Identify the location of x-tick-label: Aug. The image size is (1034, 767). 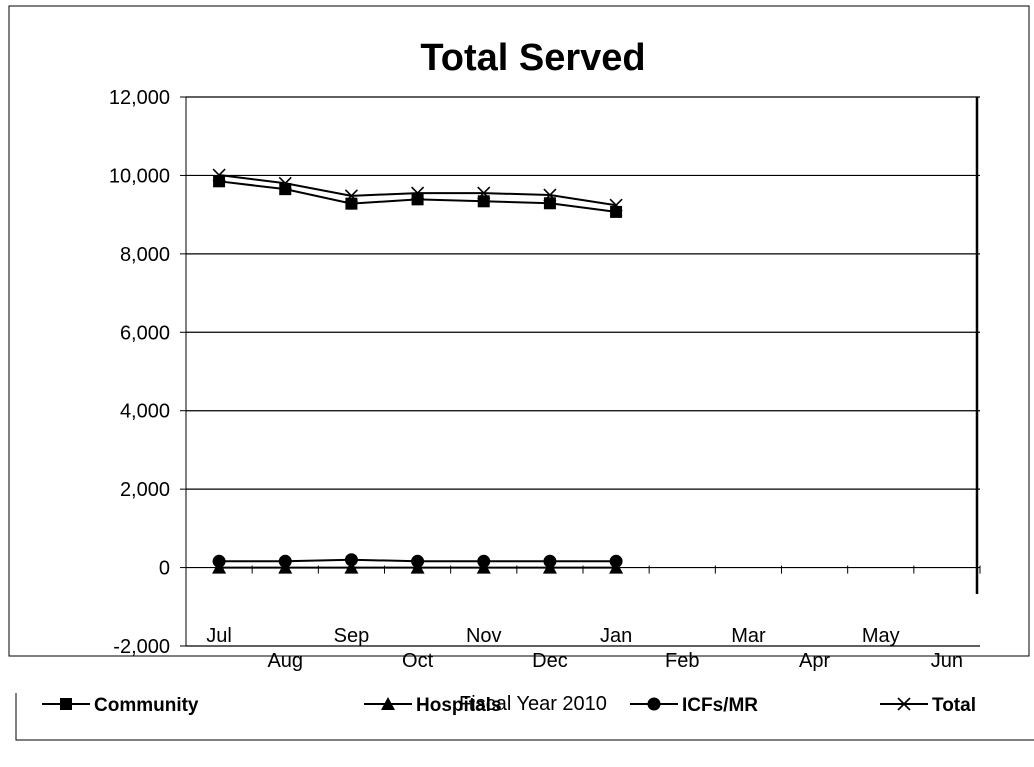
(285, 661).